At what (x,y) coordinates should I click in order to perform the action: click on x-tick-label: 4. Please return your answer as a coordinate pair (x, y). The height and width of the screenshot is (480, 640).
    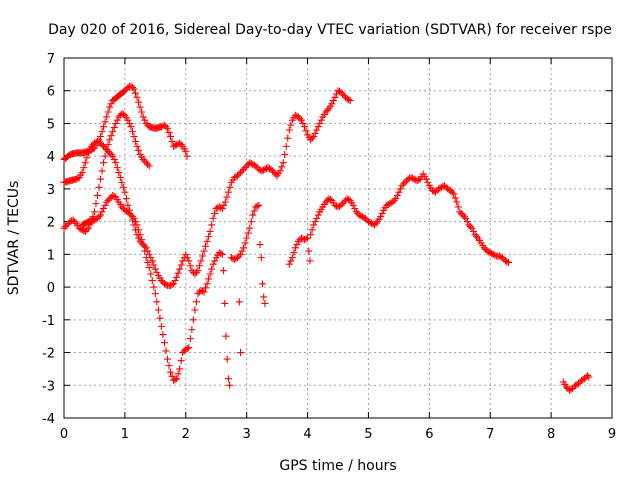
    Looking at the image, I should click on (307, 434).